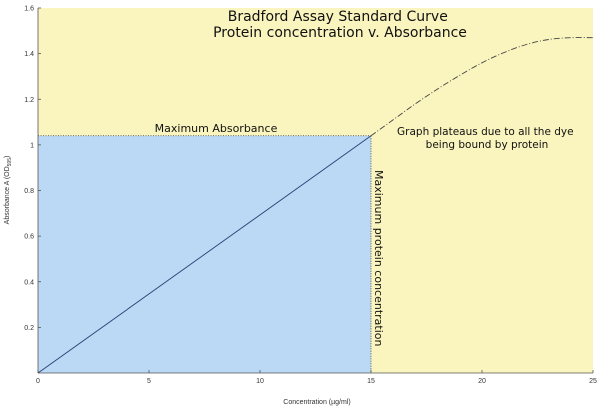 The height and width of the screenshot is (408, 600). I want to click on y-axis-label: Absorbance A (OD595), so click(8, 190).